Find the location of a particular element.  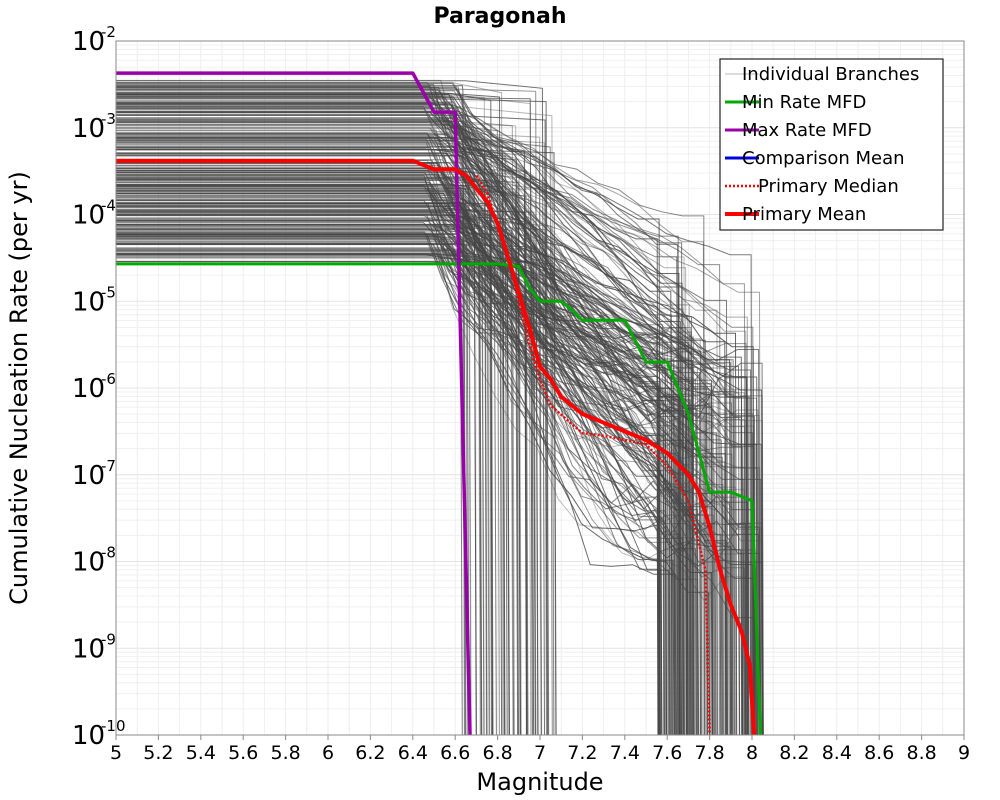

x-tick-label: 7 is located at coordinates (540, 753).